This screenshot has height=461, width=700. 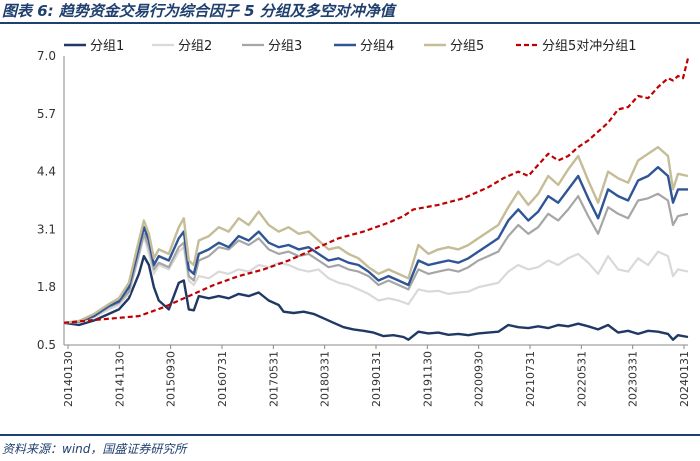 I want to click on legend-label-5: 分组5, so click(x=467, y=46).